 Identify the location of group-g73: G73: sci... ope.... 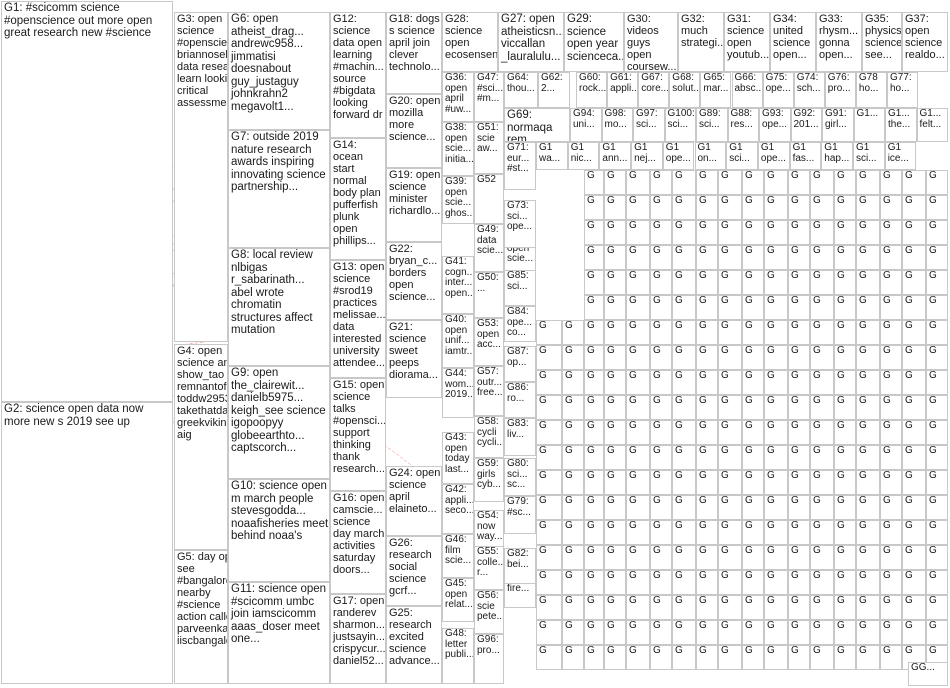
(520, 224).